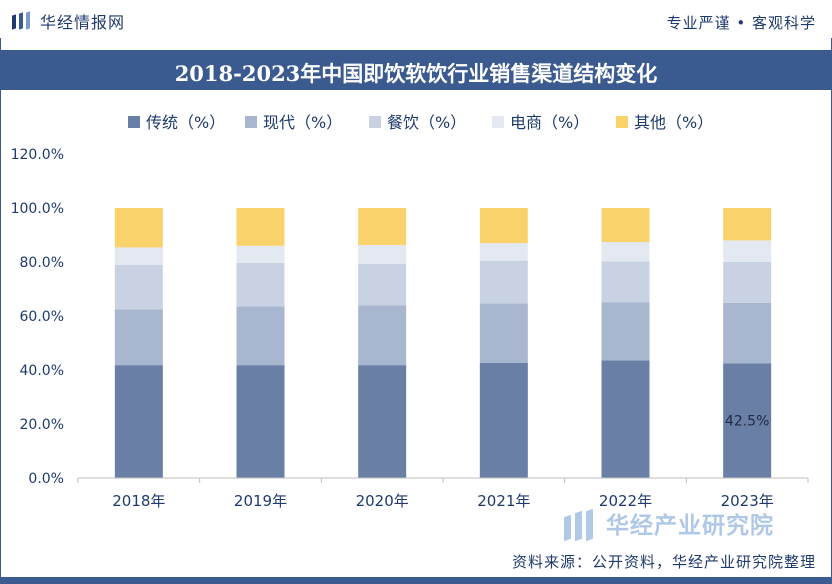  Describe the element at coordinates (503, 501) in the screenshot. I see `x-tick-label: 2021年` at that location.